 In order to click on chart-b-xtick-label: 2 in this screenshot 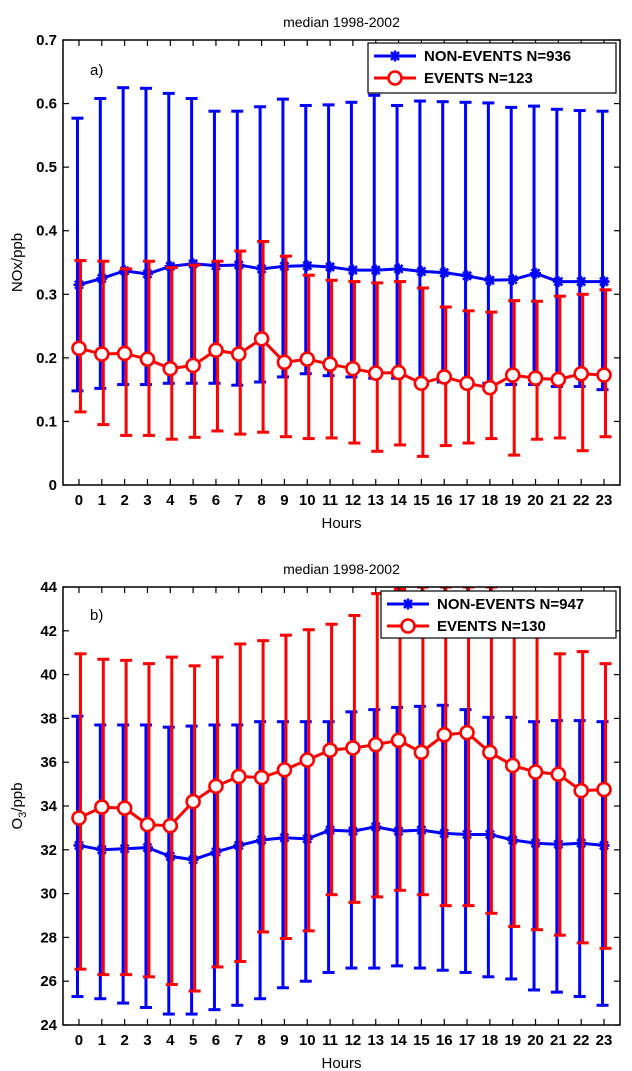, I will do `click(124, 1040)`.